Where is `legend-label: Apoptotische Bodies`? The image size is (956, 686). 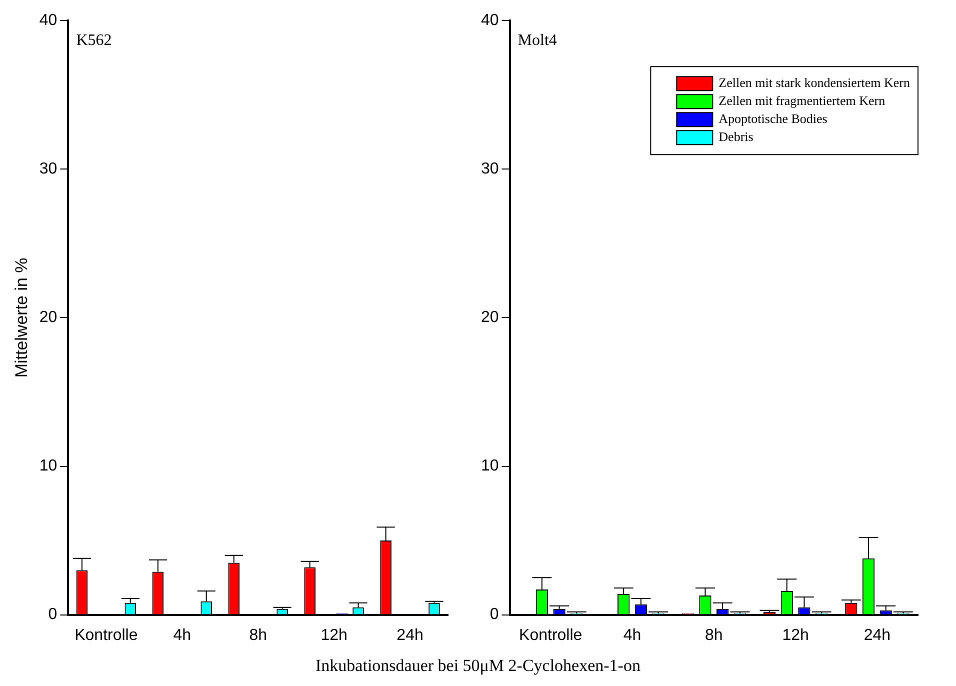
legend-label: Apoptotische Bodies is located at coordinates (773, 118).